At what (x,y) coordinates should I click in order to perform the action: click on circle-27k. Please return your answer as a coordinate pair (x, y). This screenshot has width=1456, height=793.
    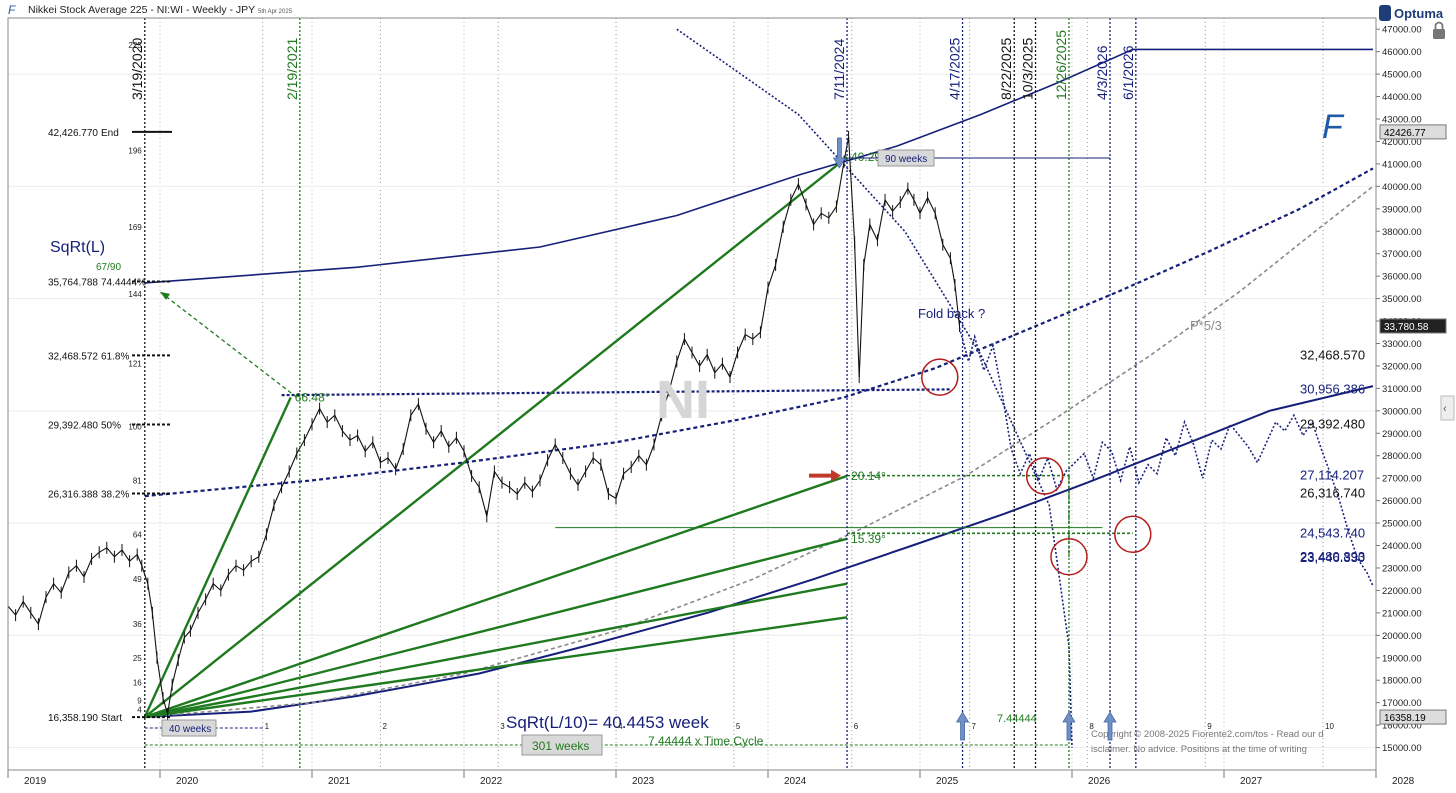
    Looking at the image, I should click on (1044, 476).